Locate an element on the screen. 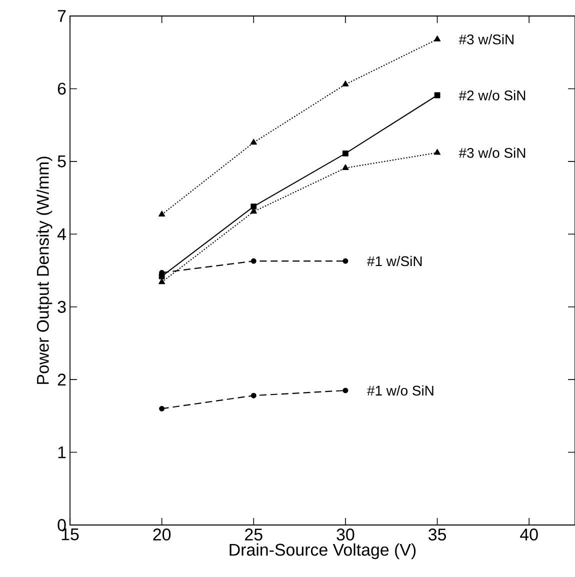 This screenshot has width=575, height=577. y-tick-label: 7 is located at coordinates (62, 16).